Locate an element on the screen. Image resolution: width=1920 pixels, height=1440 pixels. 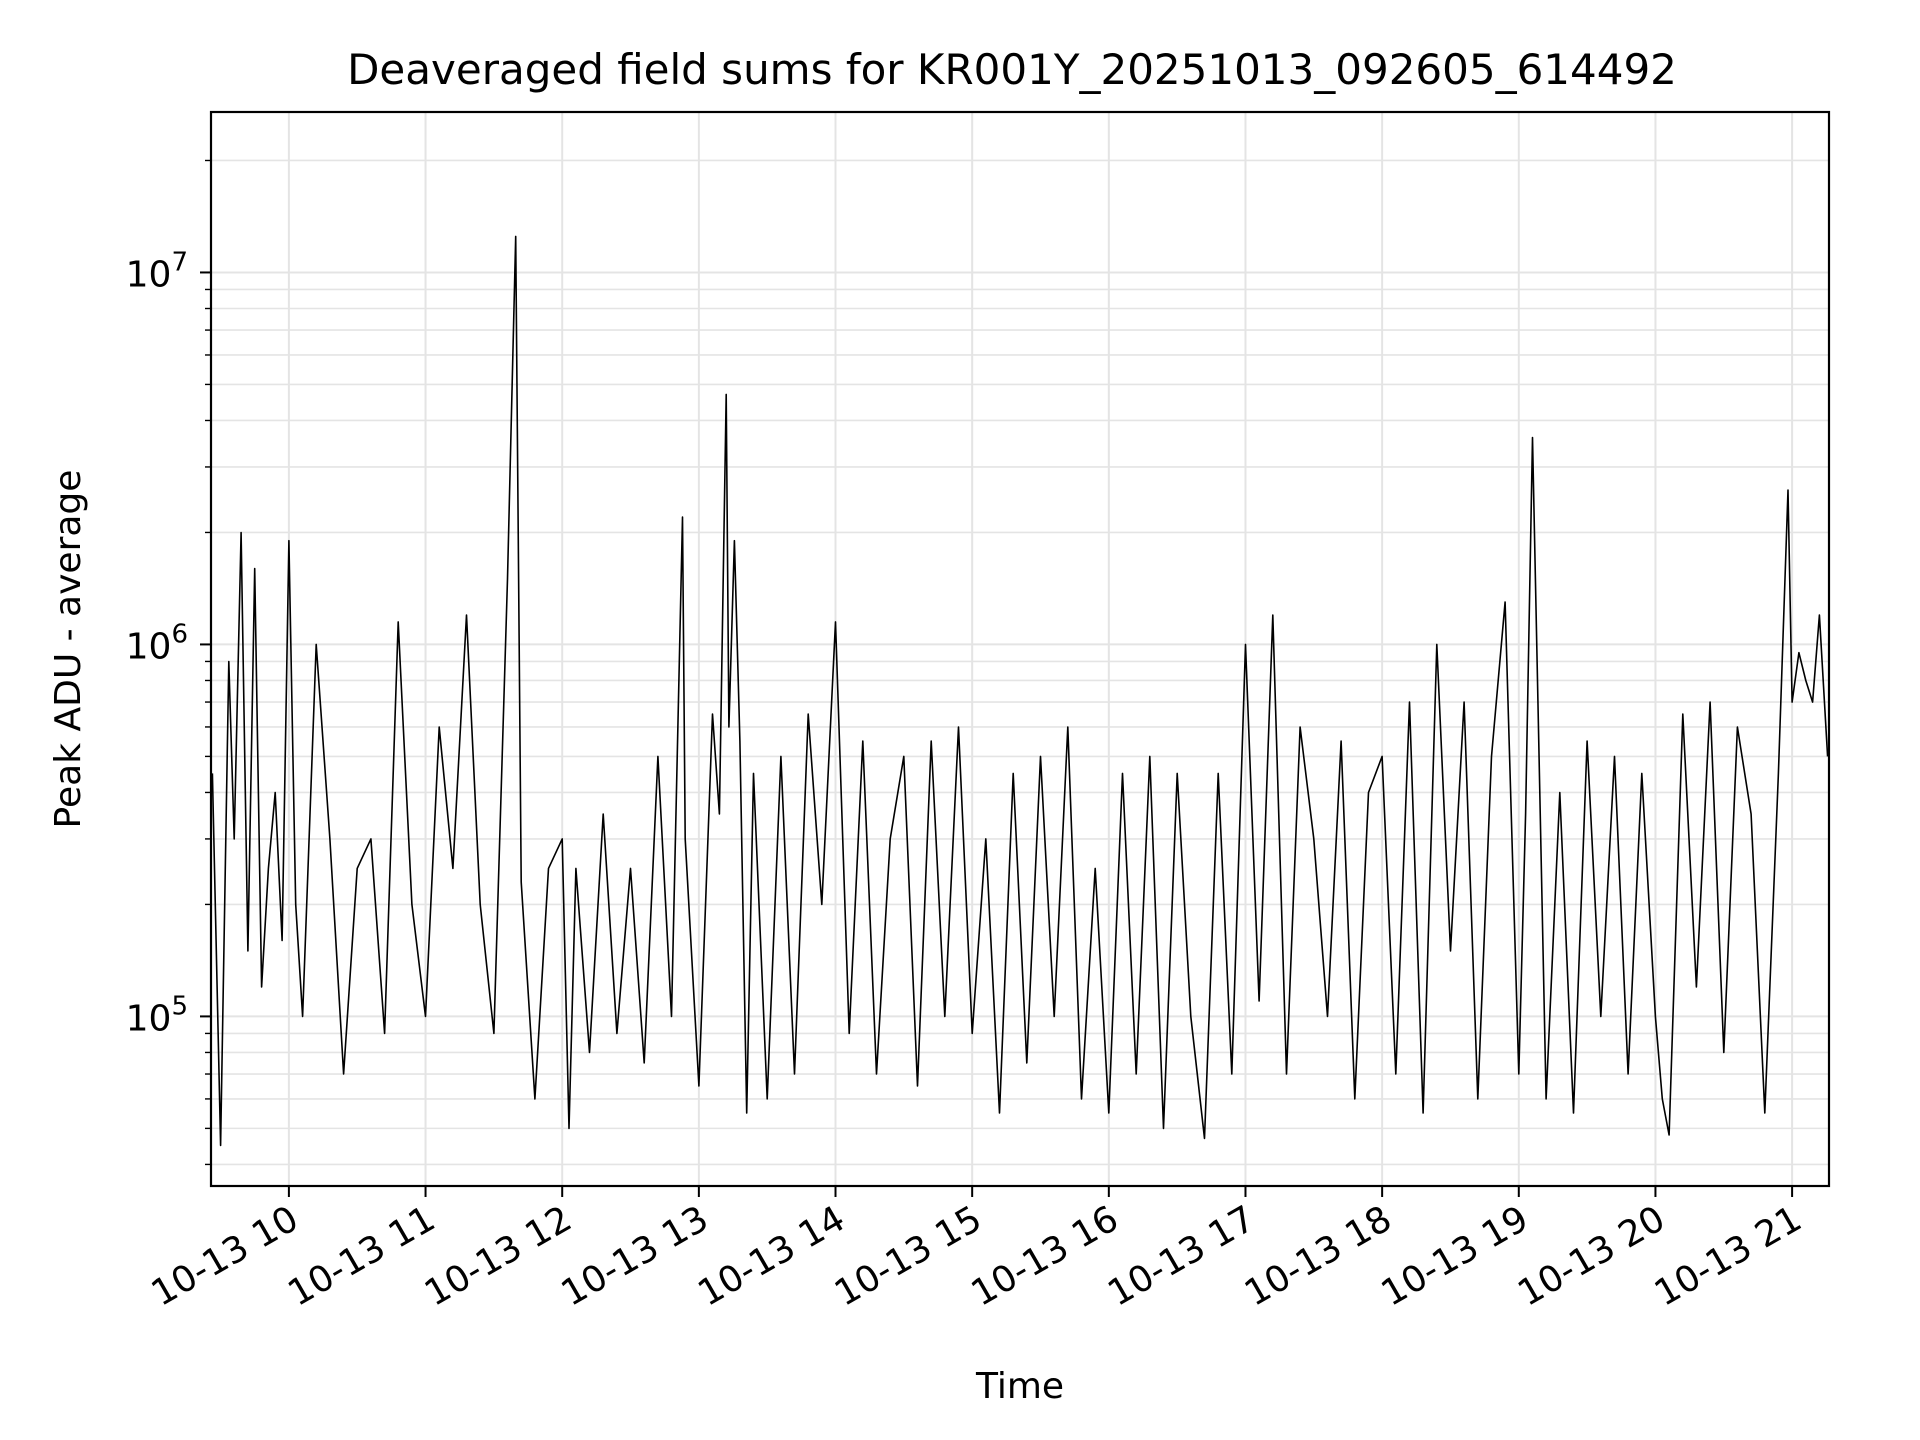
y-tick-label: 10⁷ is located at coordinates (157, 271).